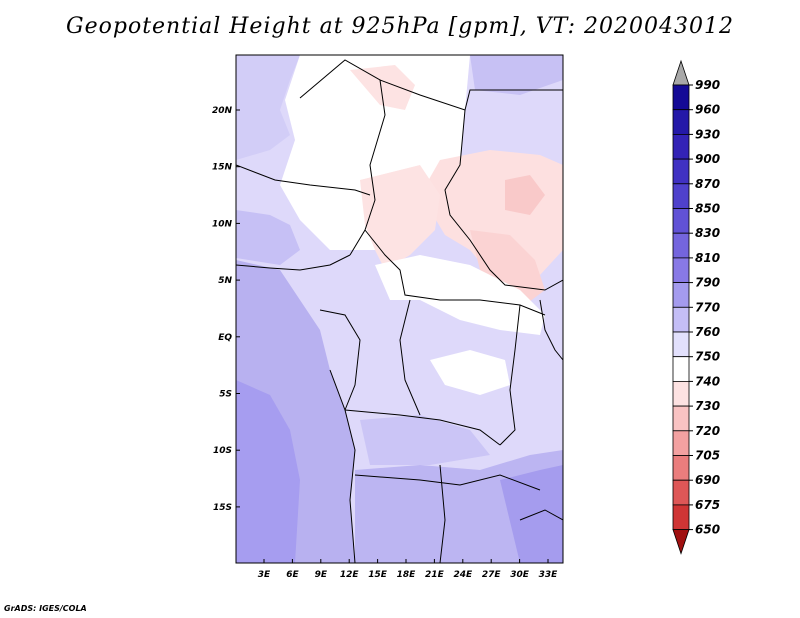 The height and width of the screenshot is (618, 800). What do you see at coordinates (222, 111) in the screenshot?
I see `lat-tick-label: 20N` at bounding box center [222, 111].